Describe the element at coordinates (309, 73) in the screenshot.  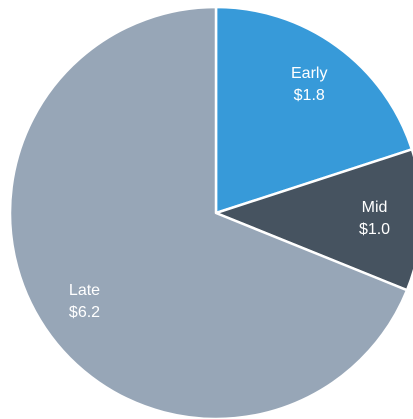
I see `slice-label: Early` at that location.